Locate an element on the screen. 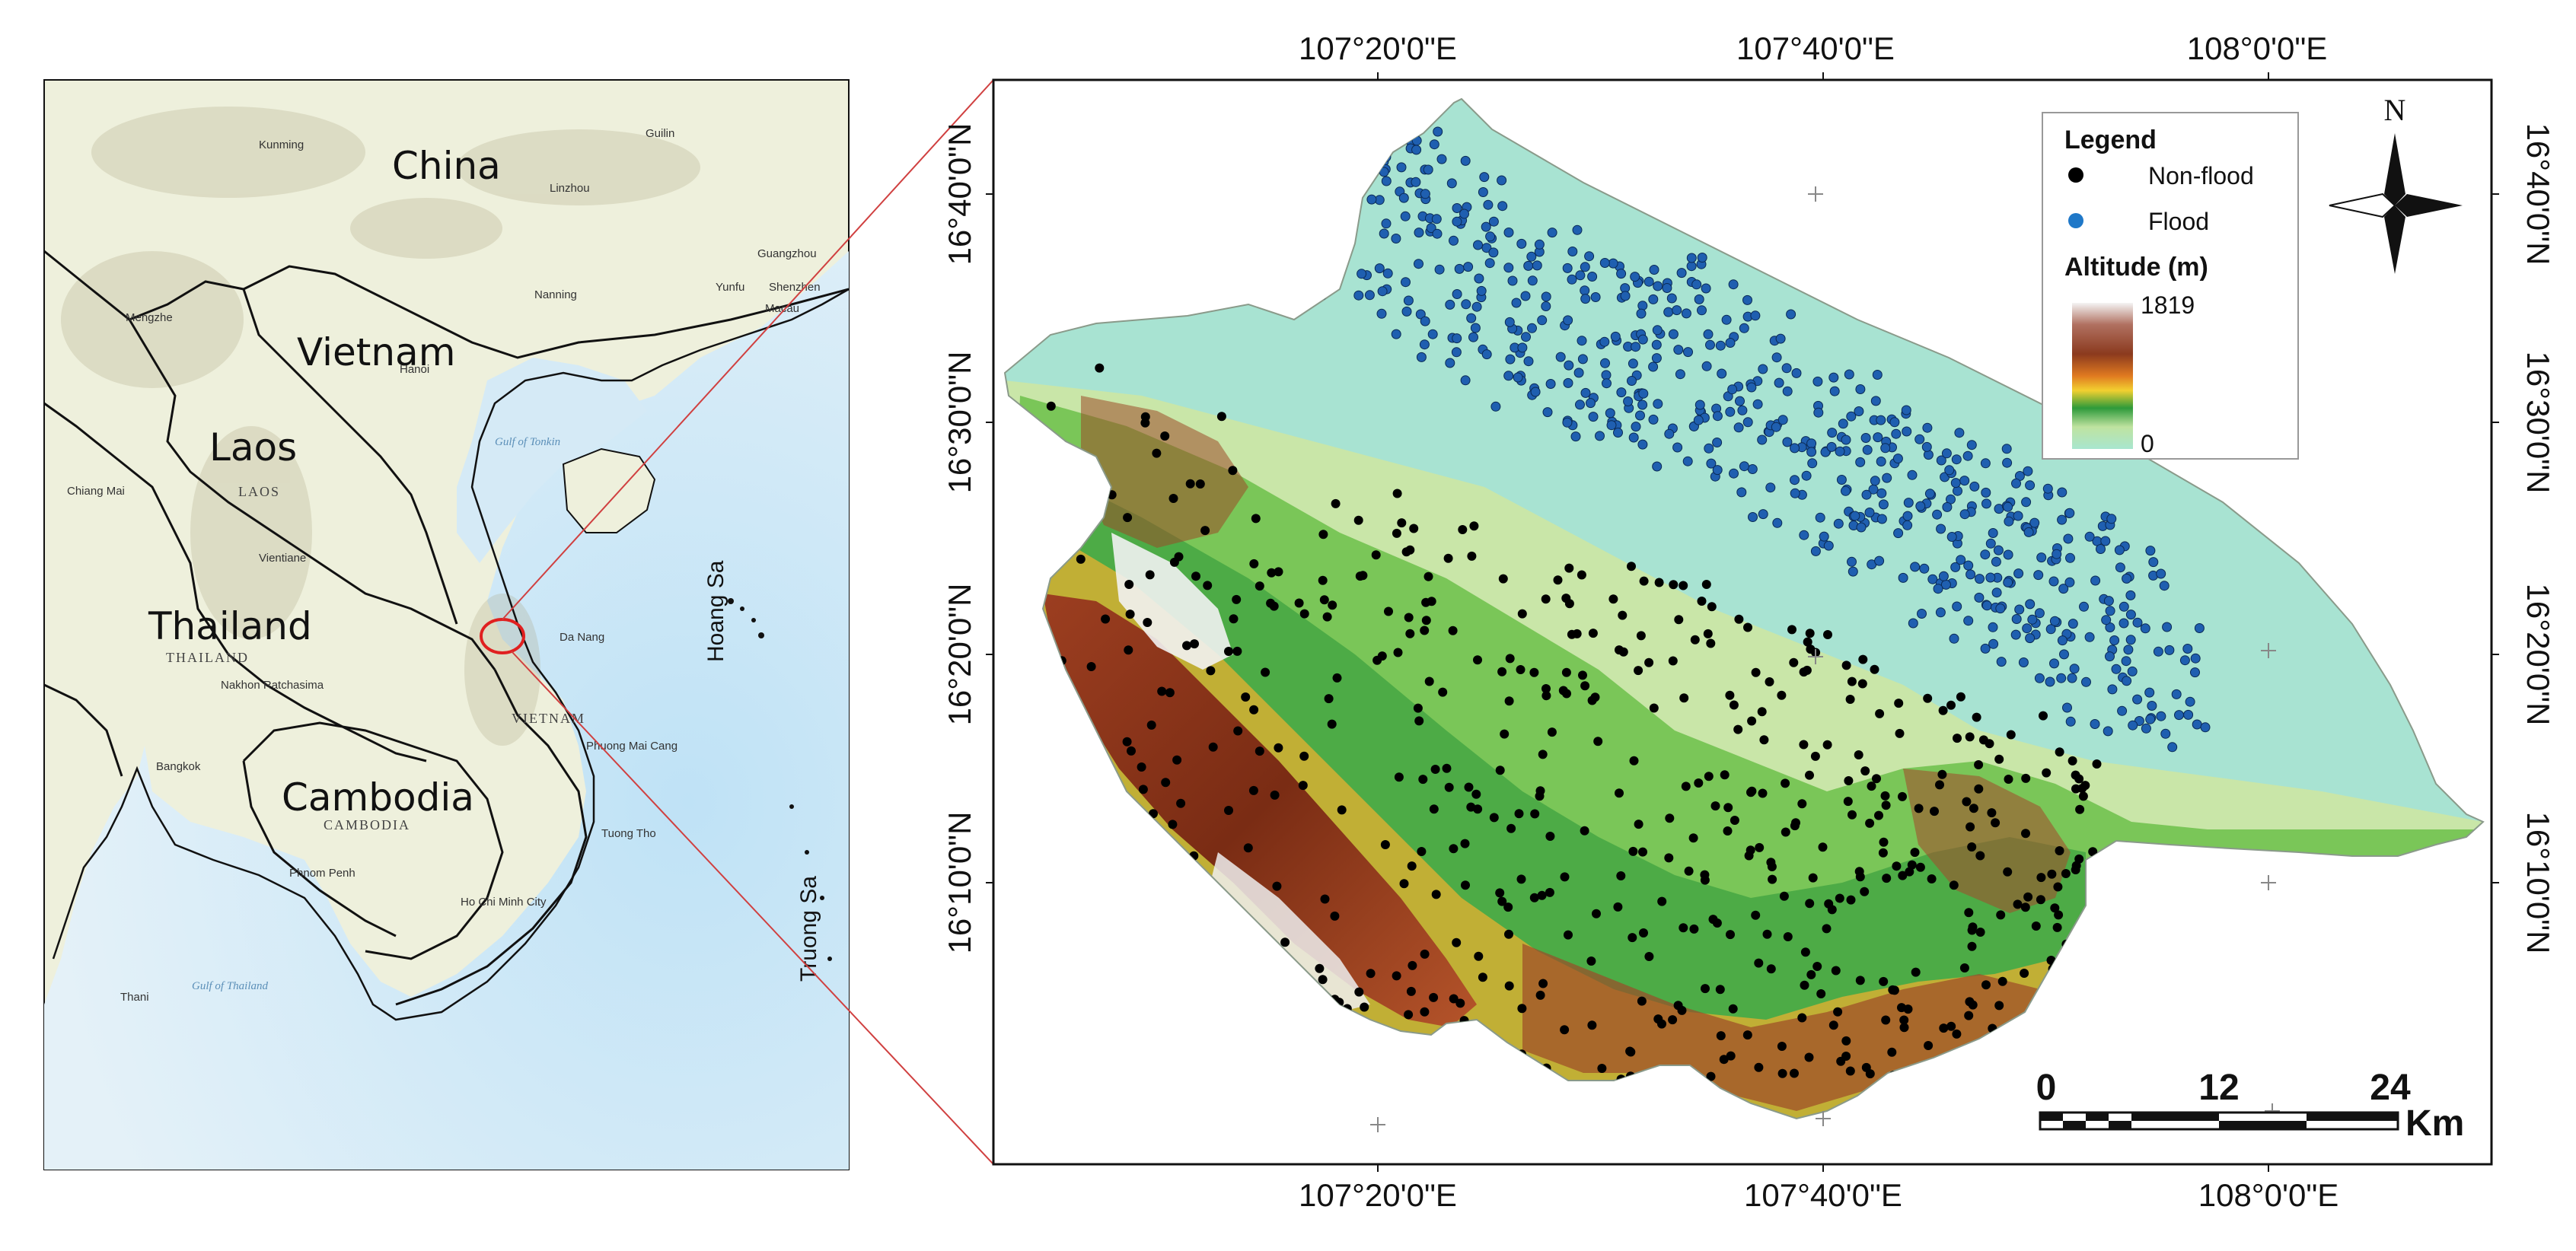  label-hoang-sa: Hoang Sa is located at coordinates (715, 611).